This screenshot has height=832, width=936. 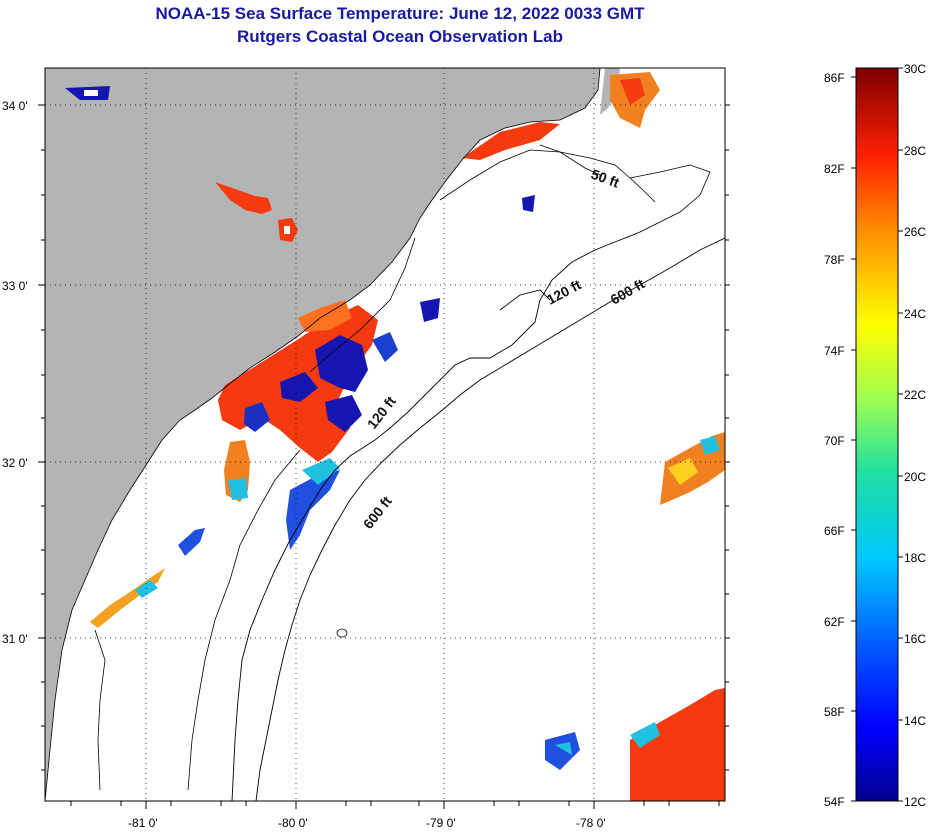 What do you see at coordinates (834, 441) in the screenshot?
I see `colorbar-f-70: 70F` at bounding box center [834, 441].